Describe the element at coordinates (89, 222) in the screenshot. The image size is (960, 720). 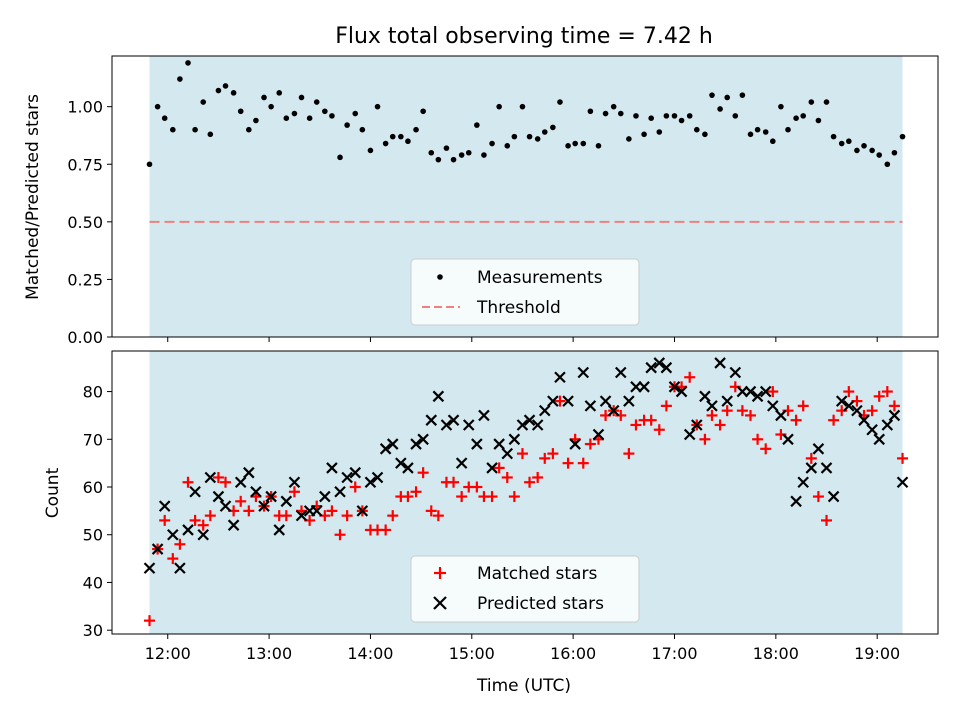
I see `top-y-ticks: 0.00 0.25 0.50 0.75 1.00` at that location.